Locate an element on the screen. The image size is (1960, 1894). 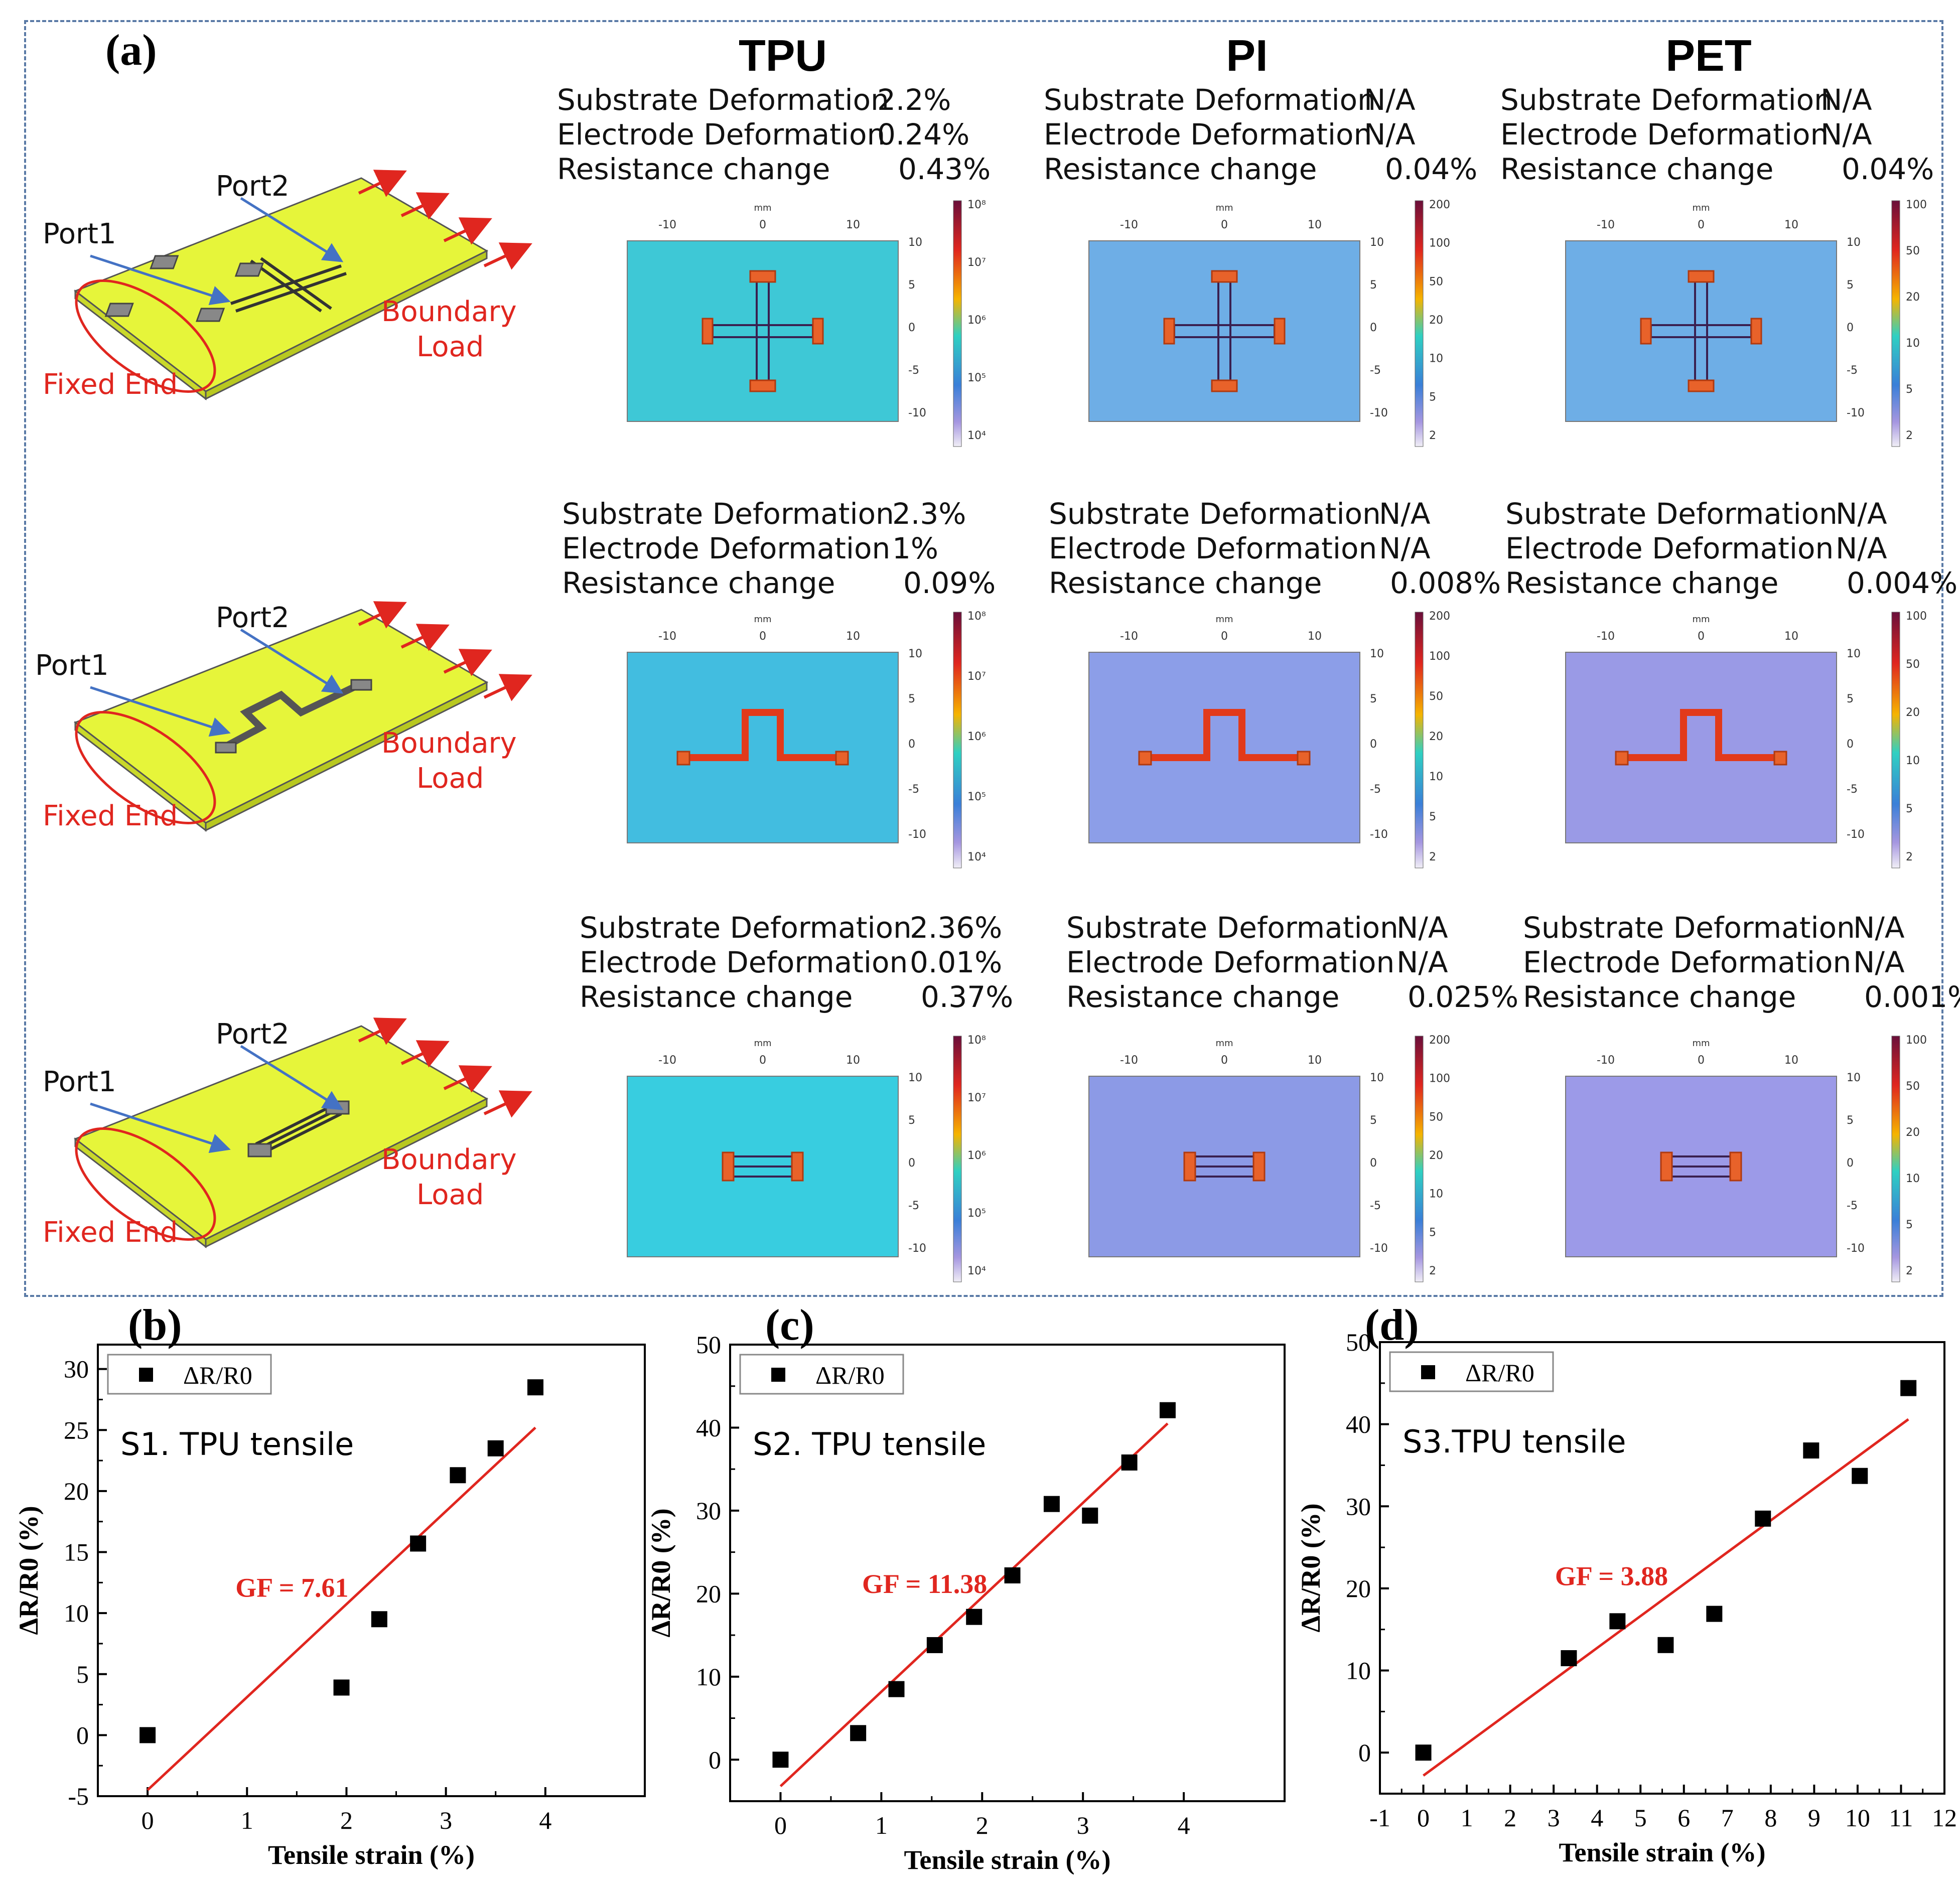
stats-line-resistance: Resistance change 0.04% is located at coordinates (1260, 169).